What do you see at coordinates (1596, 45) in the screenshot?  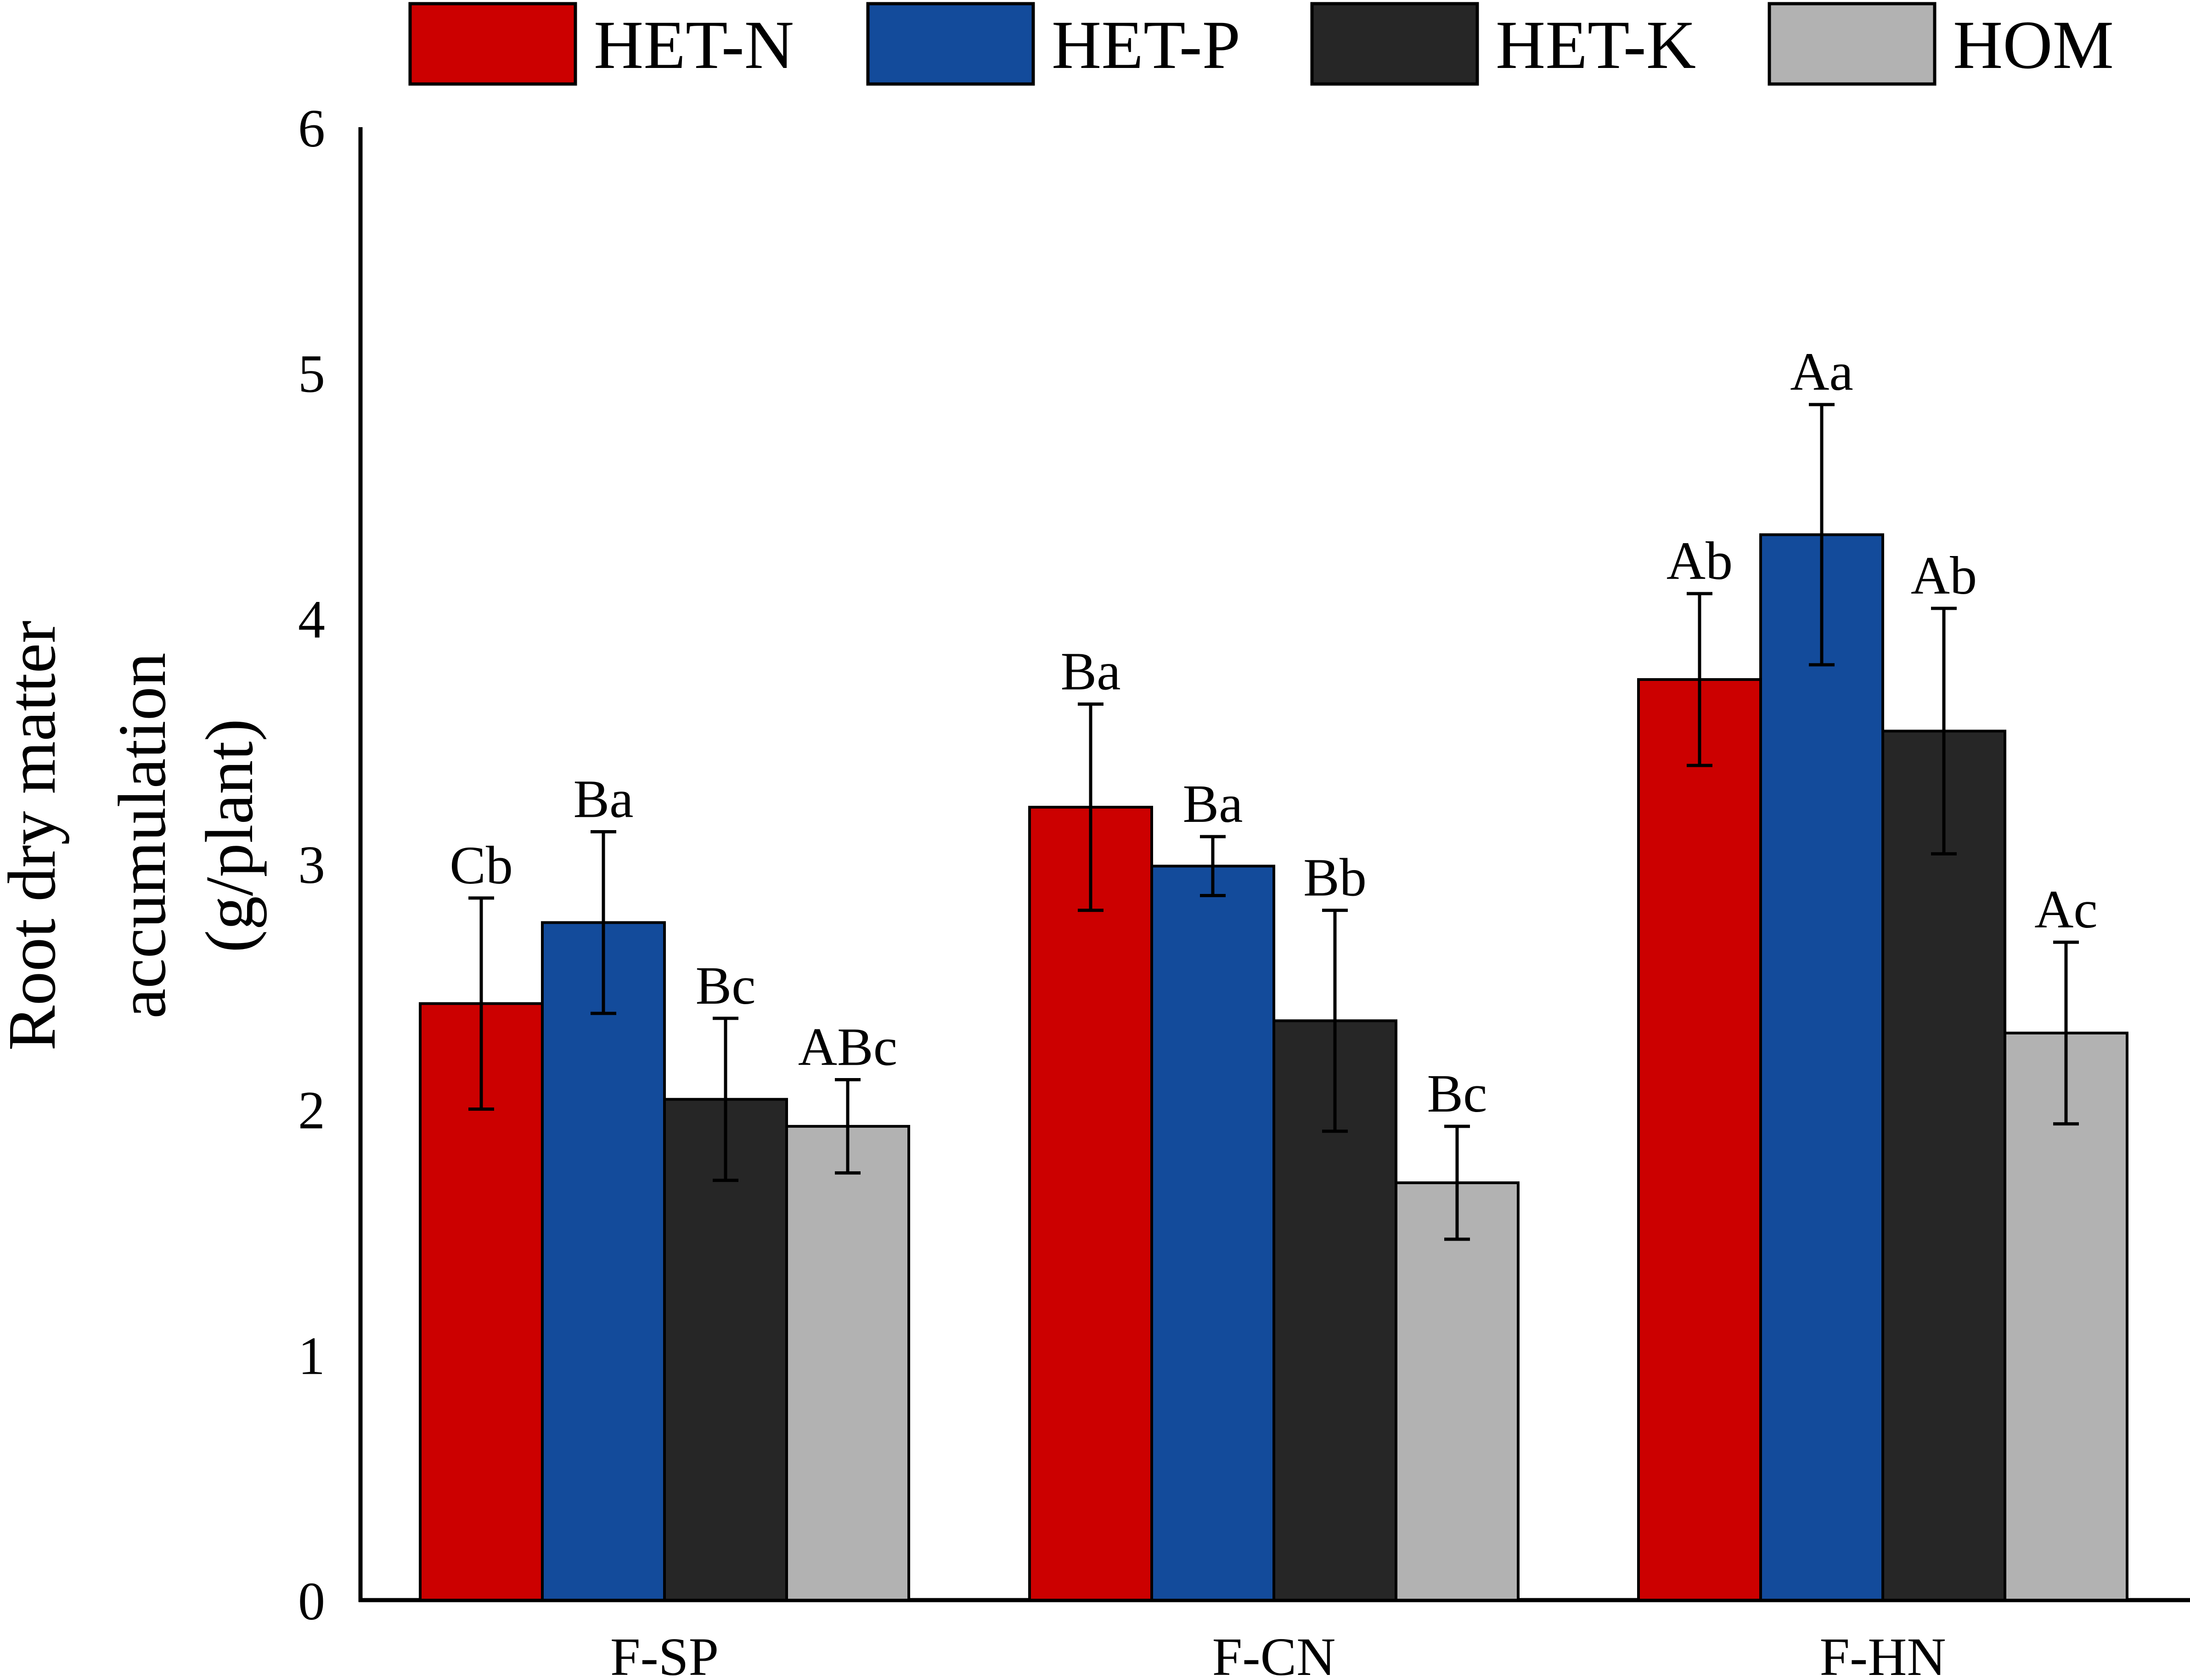 I see `legend-label: HET-K` at bounding box center [1596, 45].